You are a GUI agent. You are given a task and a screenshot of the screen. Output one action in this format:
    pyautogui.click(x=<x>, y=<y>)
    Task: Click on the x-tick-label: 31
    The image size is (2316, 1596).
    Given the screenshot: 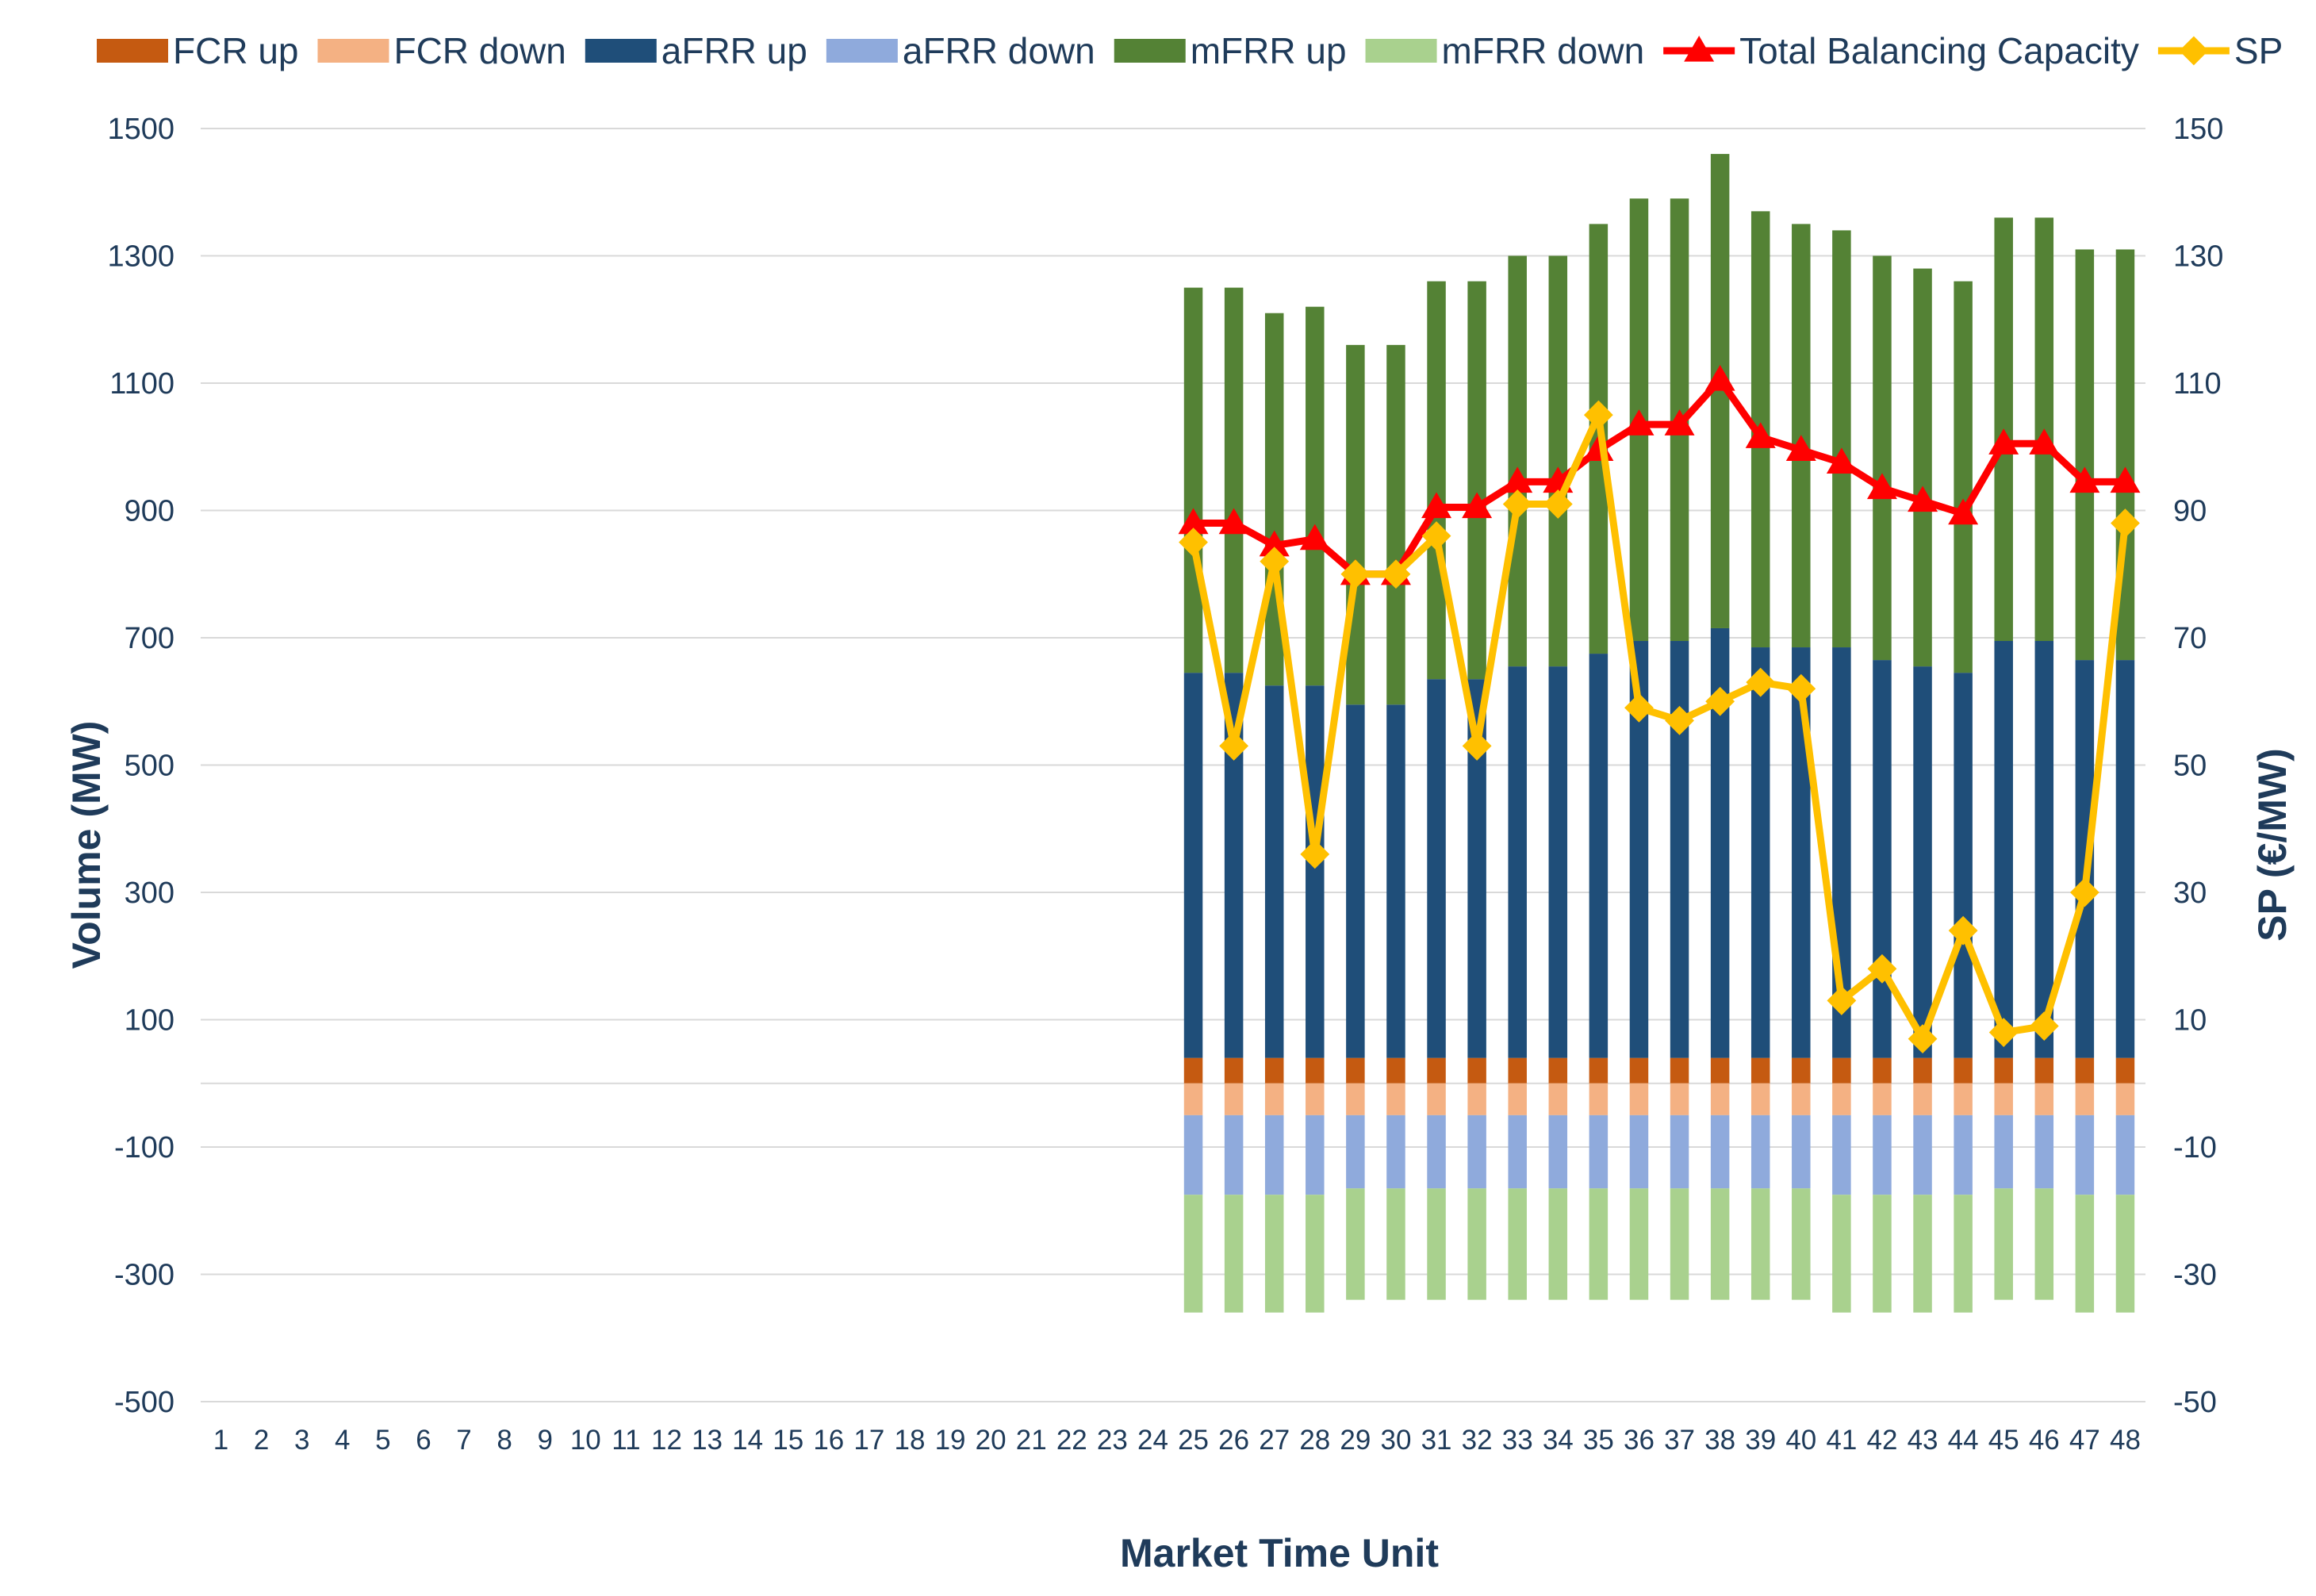 What is the action you would take?
    pyautogui.click(x=1436, y=1440)
    